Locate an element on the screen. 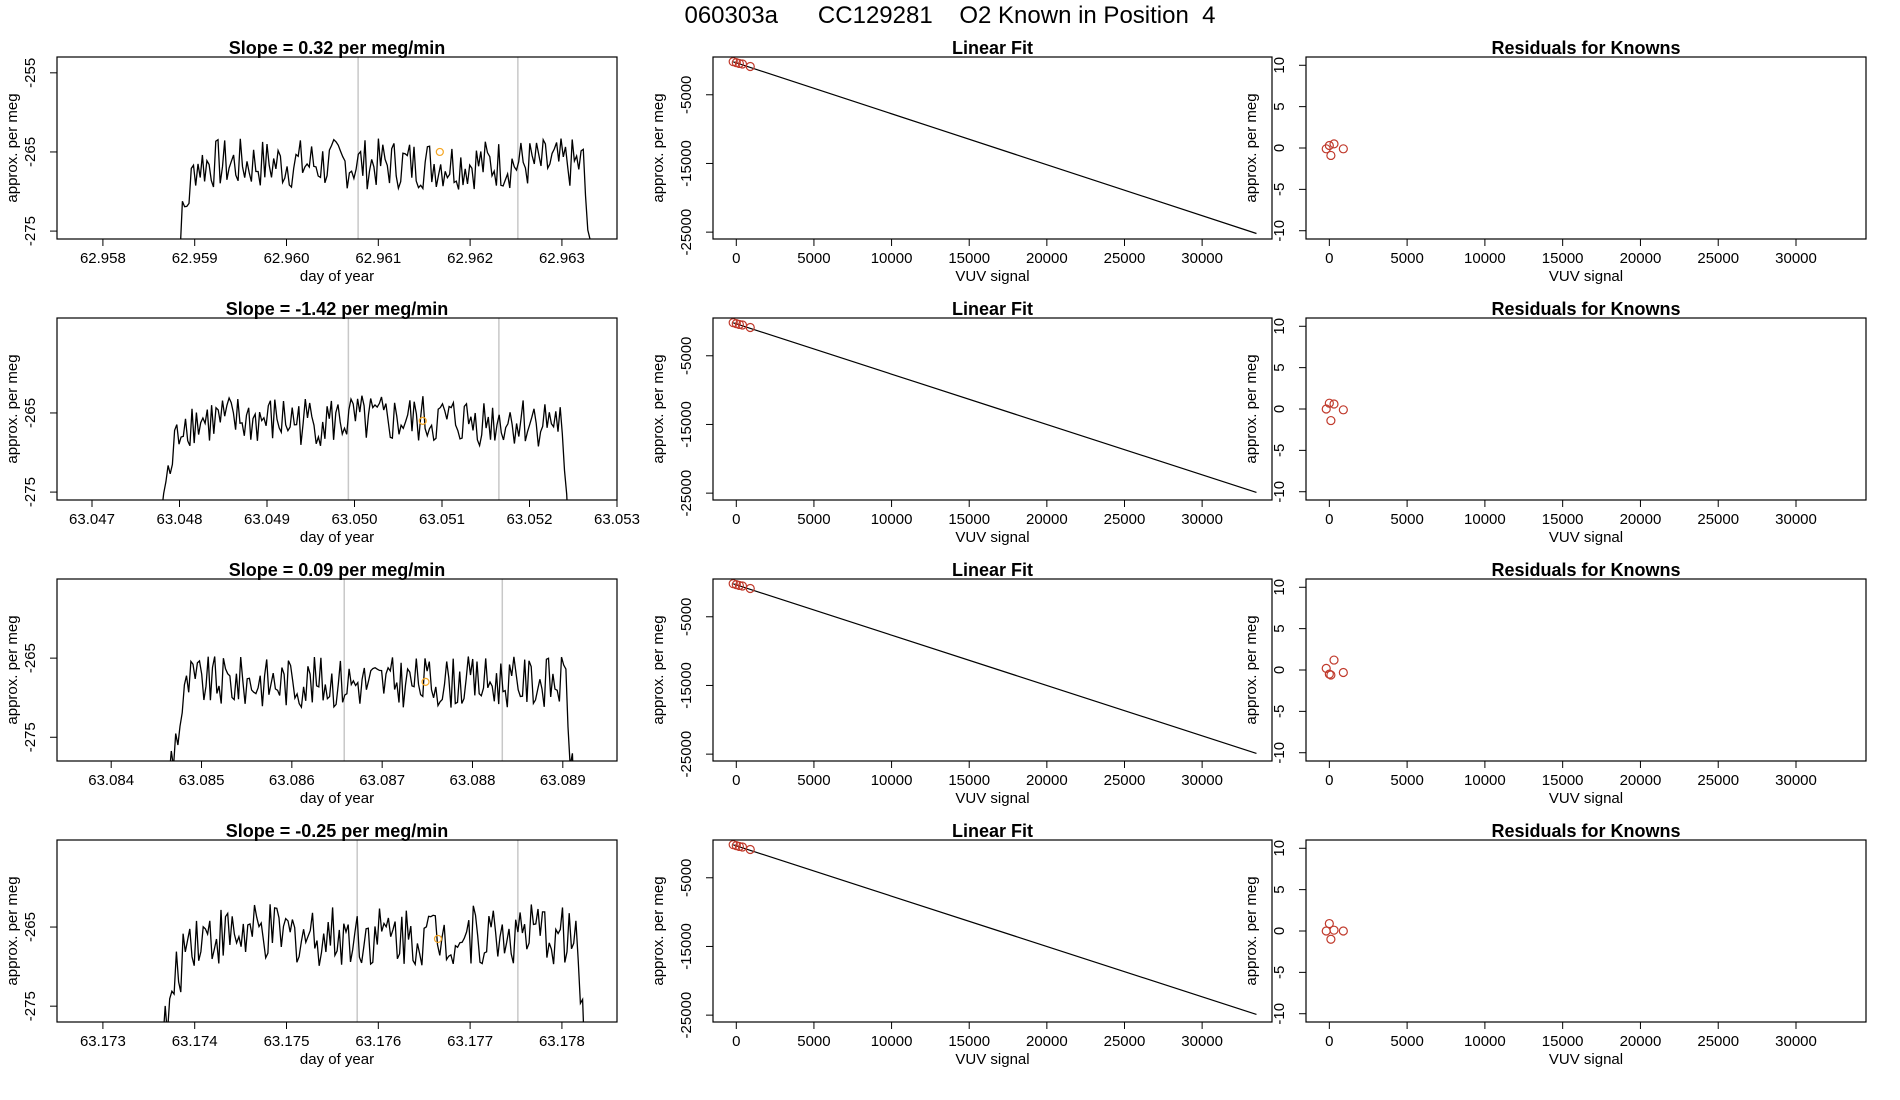 Image resolution: width=1900 pixels, height=1100 pixels. panel-r1-c1-ytick-label: -255 is located at coordinates (30, 73).